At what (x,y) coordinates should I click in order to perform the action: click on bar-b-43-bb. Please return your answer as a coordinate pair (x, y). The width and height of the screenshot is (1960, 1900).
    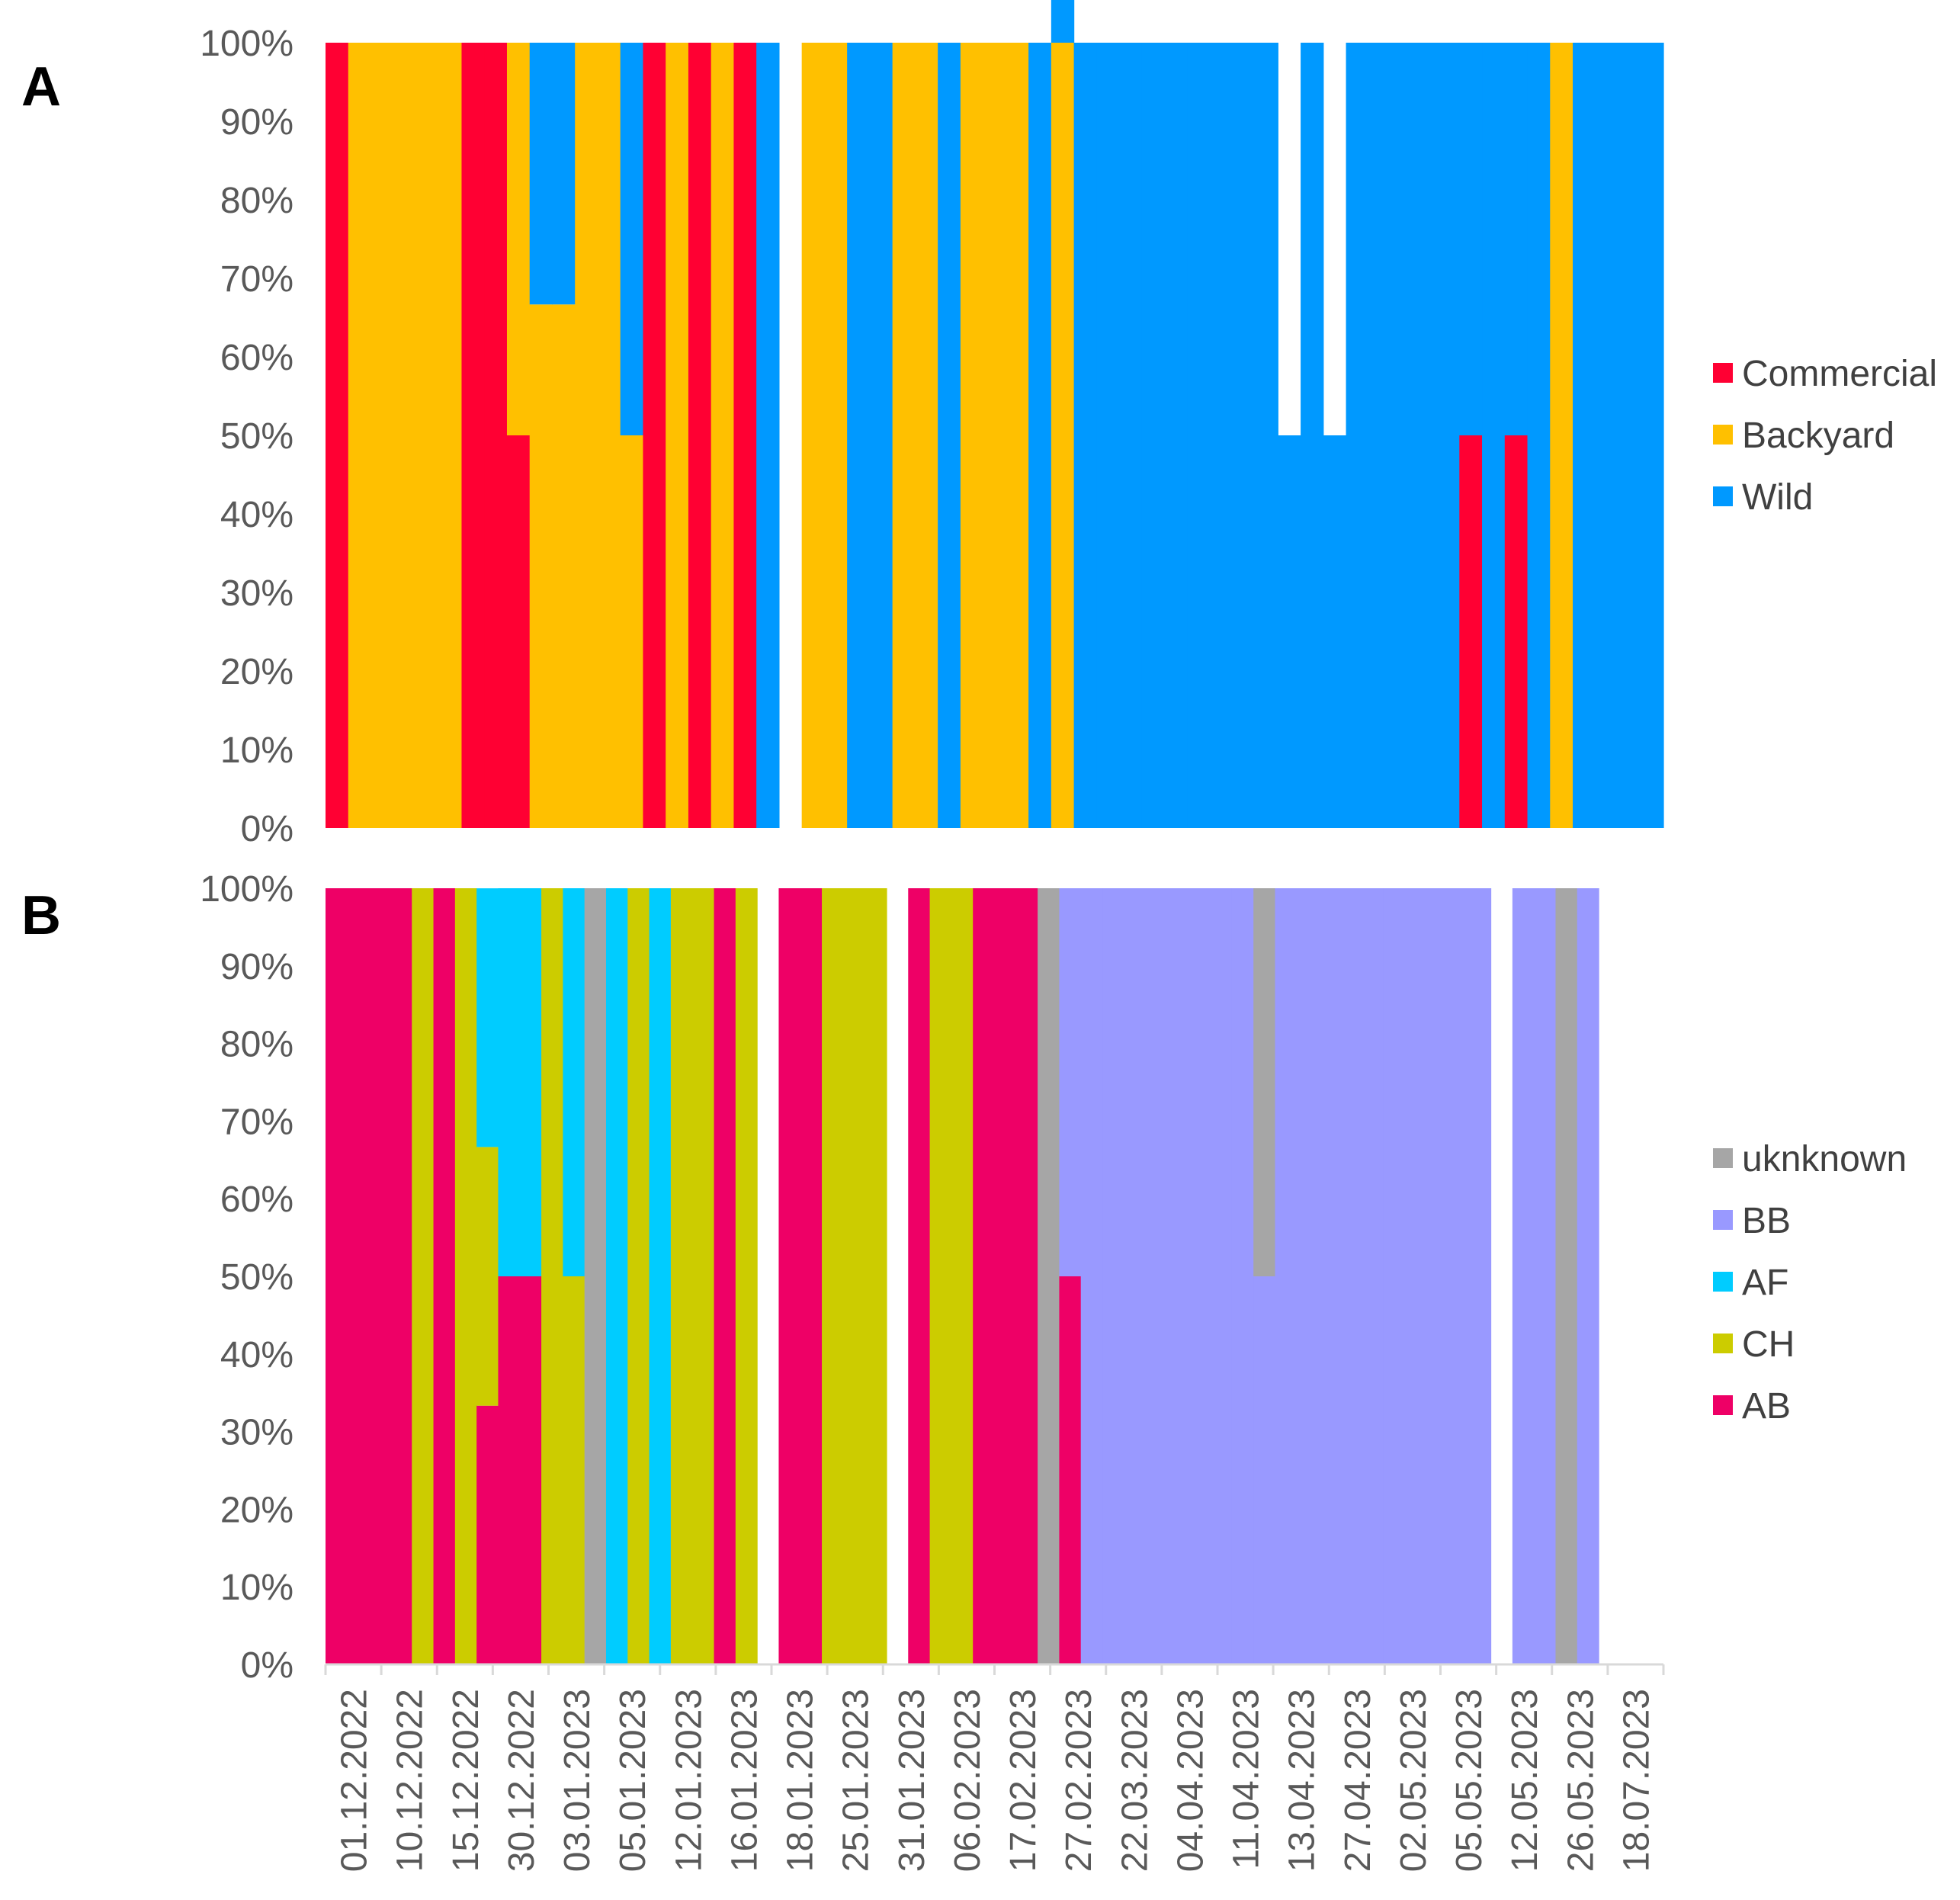
    Looking at the image, I should click on (1264, 1470).